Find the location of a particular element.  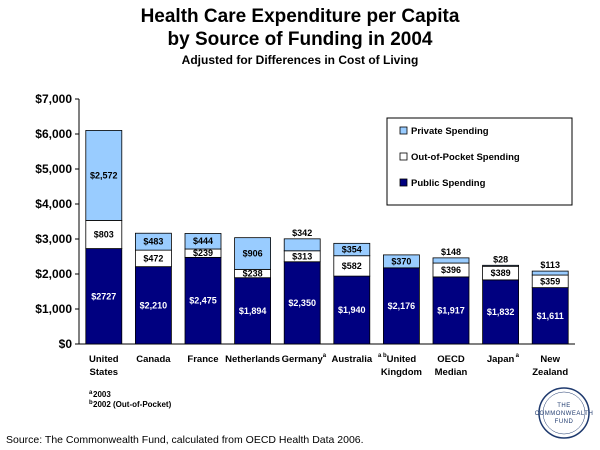

category-label-6: Kingdom is located at coordinates (401, 372).